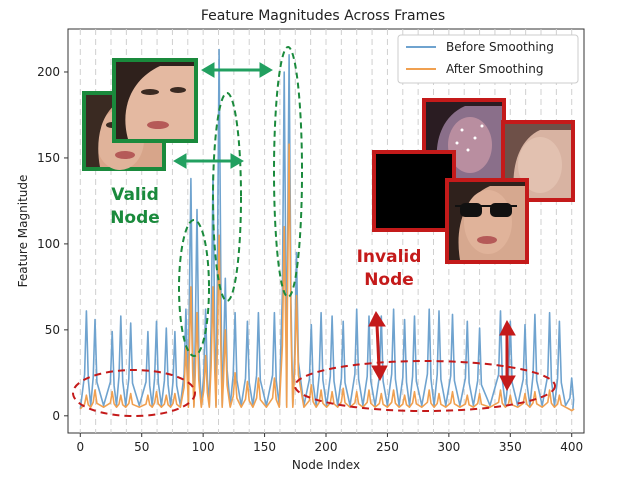  What do you see at coordinates (48, 72) in the screenshot?
I see `y-tick-label: 200` at bounding box center [48, 72].